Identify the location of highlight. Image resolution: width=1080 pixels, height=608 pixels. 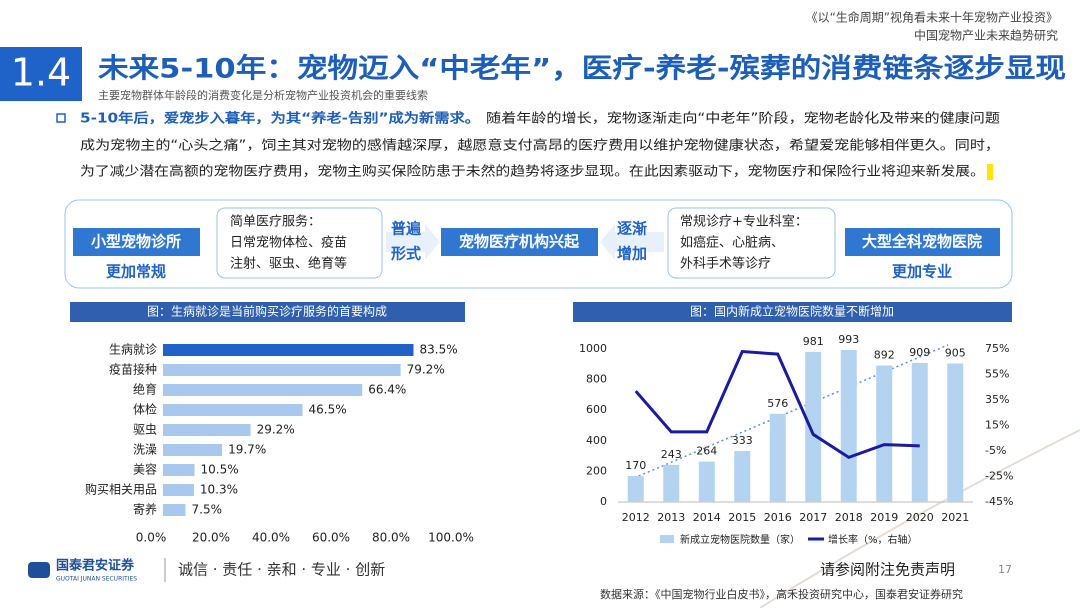
(990, 172).